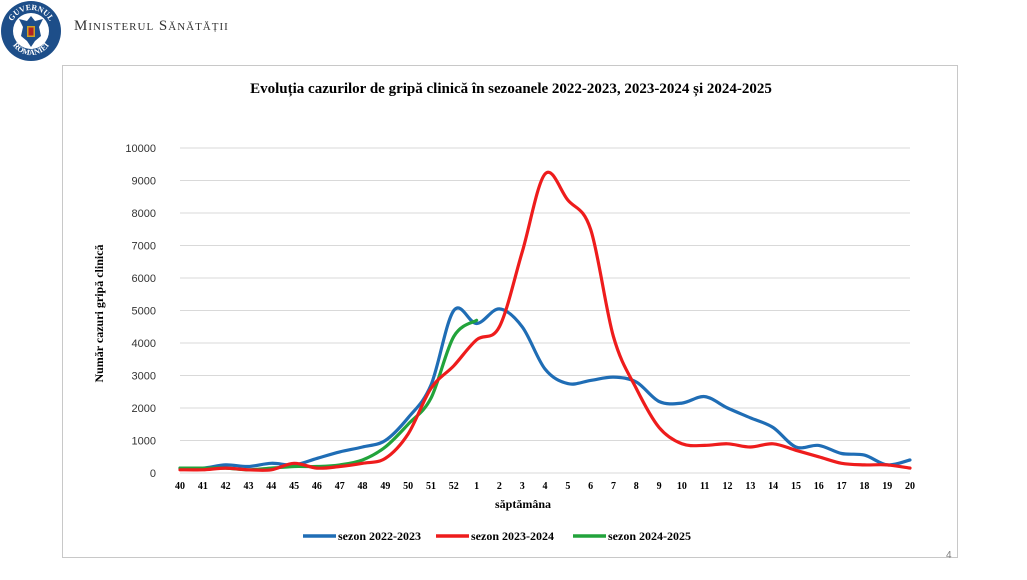 This screenshot has height=580, width=1027. Describe the element at coordinates (271, 486) in the screenshot. I see `x-tick-label: 44` at that location.